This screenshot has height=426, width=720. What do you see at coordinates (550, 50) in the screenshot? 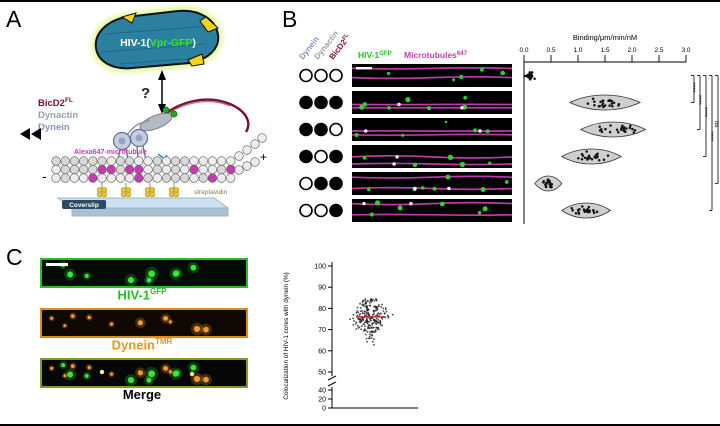
I see `svg-text: 0.5` at bounding box center [550, 50].